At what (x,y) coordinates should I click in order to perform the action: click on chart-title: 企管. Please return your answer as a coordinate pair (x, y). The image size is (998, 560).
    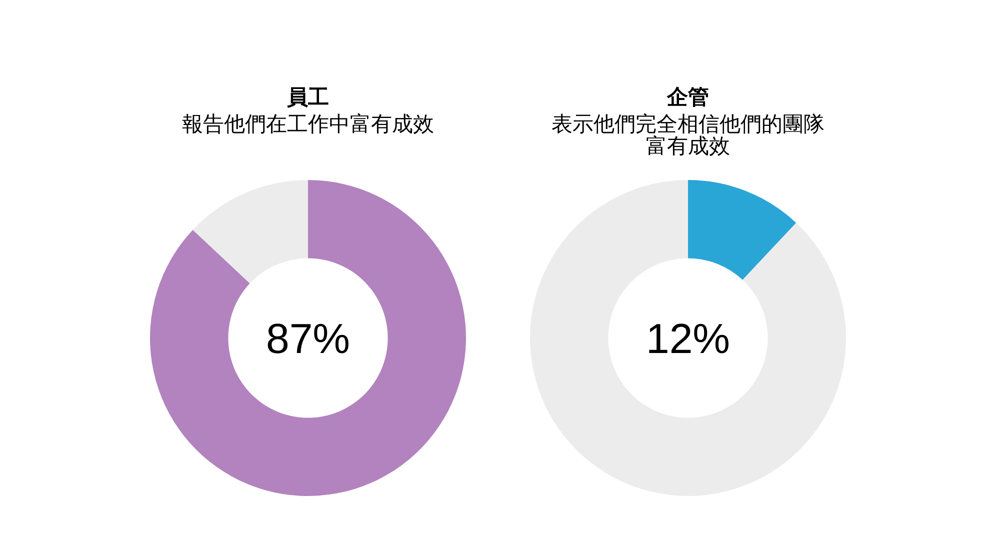
    Looking at the image, I should click on (688, 98).